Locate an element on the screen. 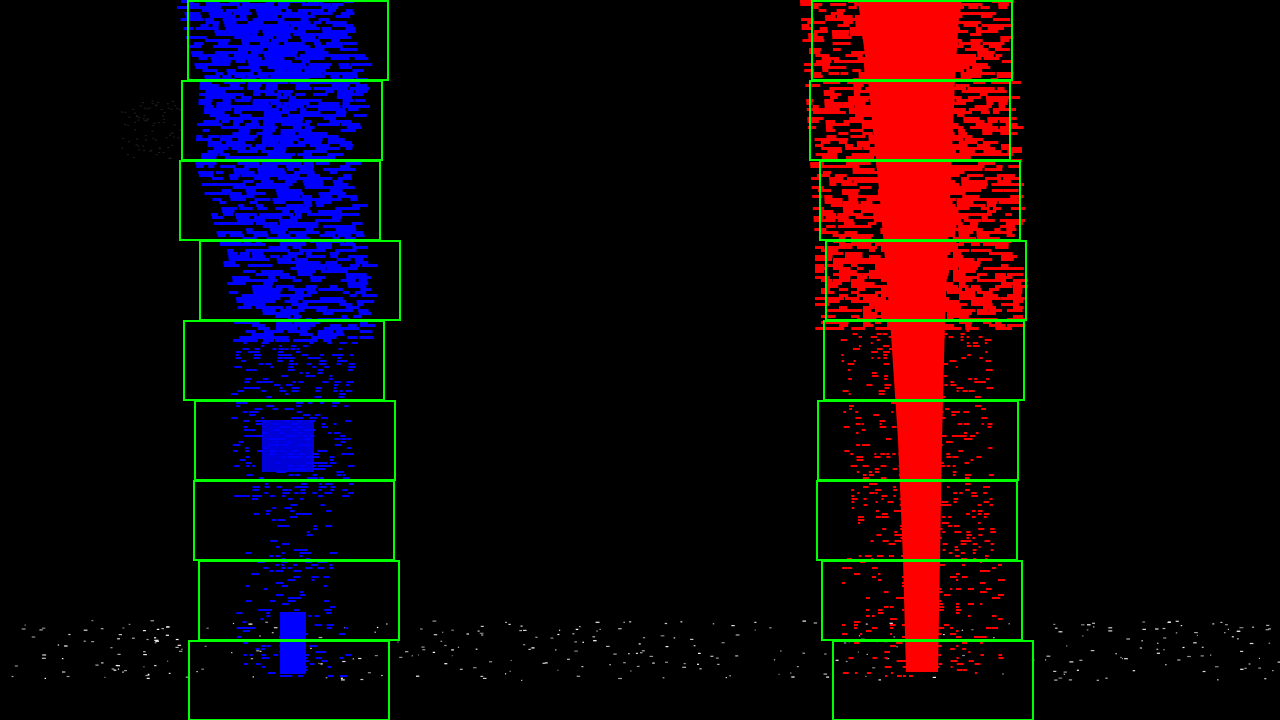 This screenshot has width=1280, height=720. left-lane-pixels is located at coordinates (277, 338).